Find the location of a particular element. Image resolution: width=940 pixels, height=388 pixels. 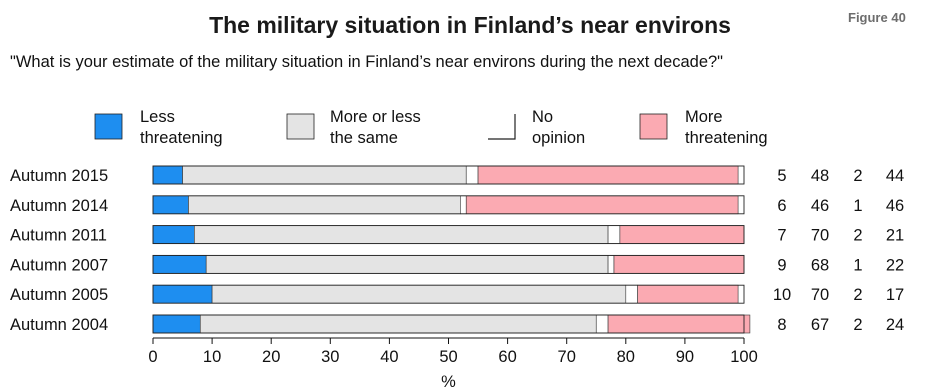

x-tick-label: 40 is located at coordinates (389, 357).